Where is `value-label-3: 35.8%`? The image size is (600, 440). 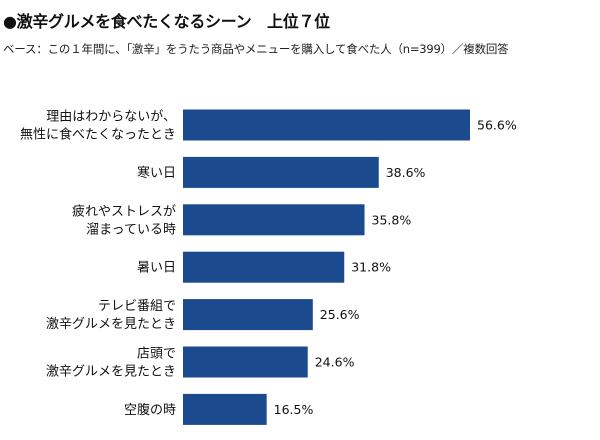
value-label-3: 35.8% is located at coordinates (392, 219).